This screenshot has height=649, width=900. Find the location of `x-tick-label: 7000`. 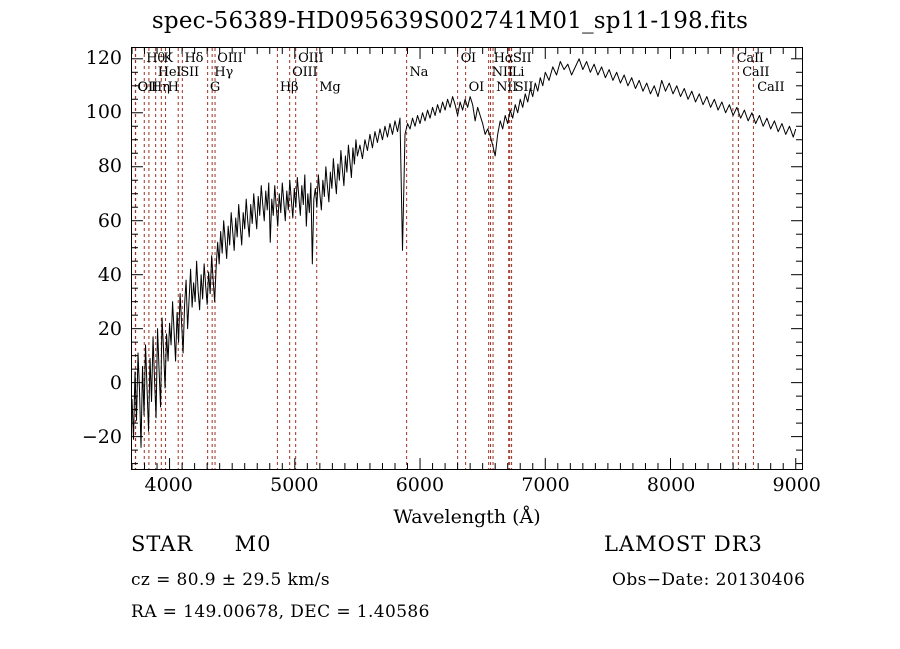

x-tick-label: 7000 is located at coordinates (545, 485).